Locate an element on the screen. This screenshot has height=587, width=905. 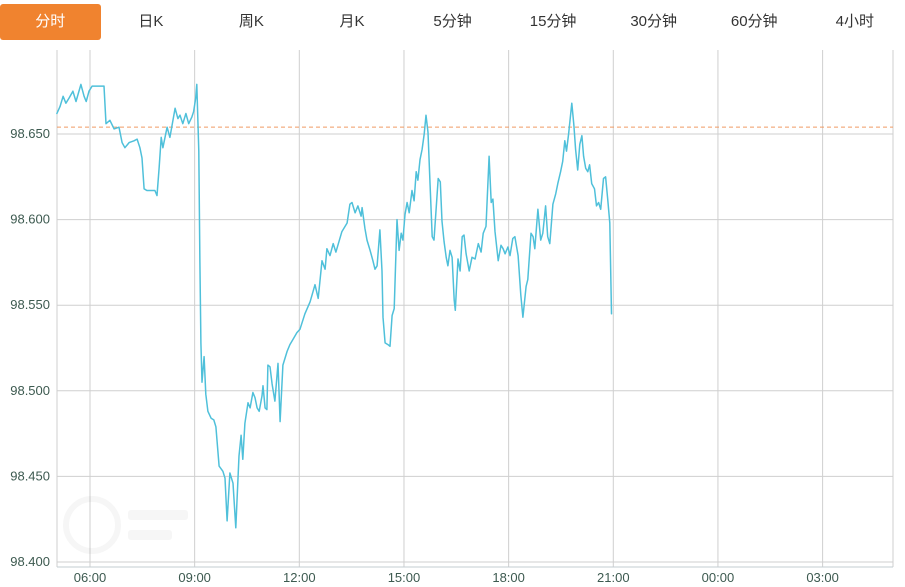
y-axis-label: 98.550 is located at coordinates (30, 304).